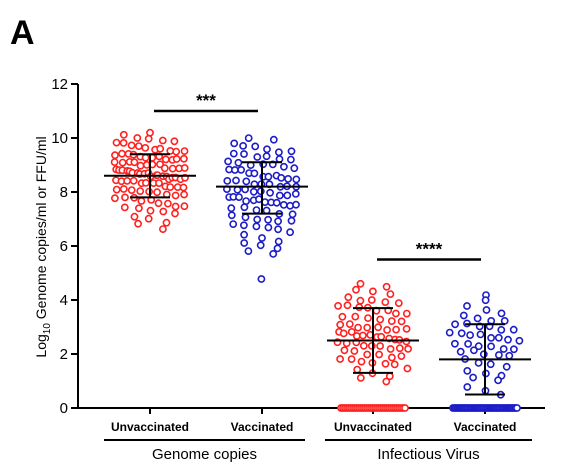  I want to click on y-axis-label-rest: Genome copies/ml or FFU/ml, so click(41, 229).